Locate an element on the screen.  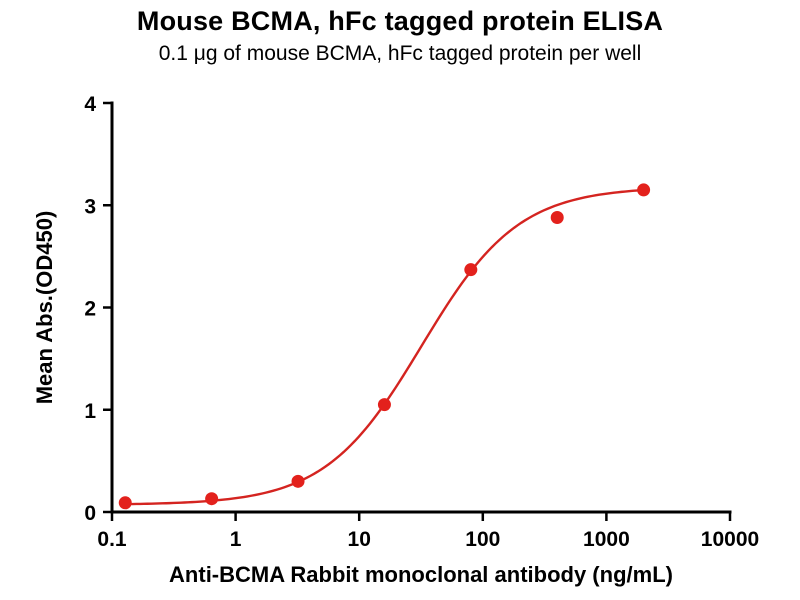
y-tick-label: 2 is located at coordinates (90, 309).